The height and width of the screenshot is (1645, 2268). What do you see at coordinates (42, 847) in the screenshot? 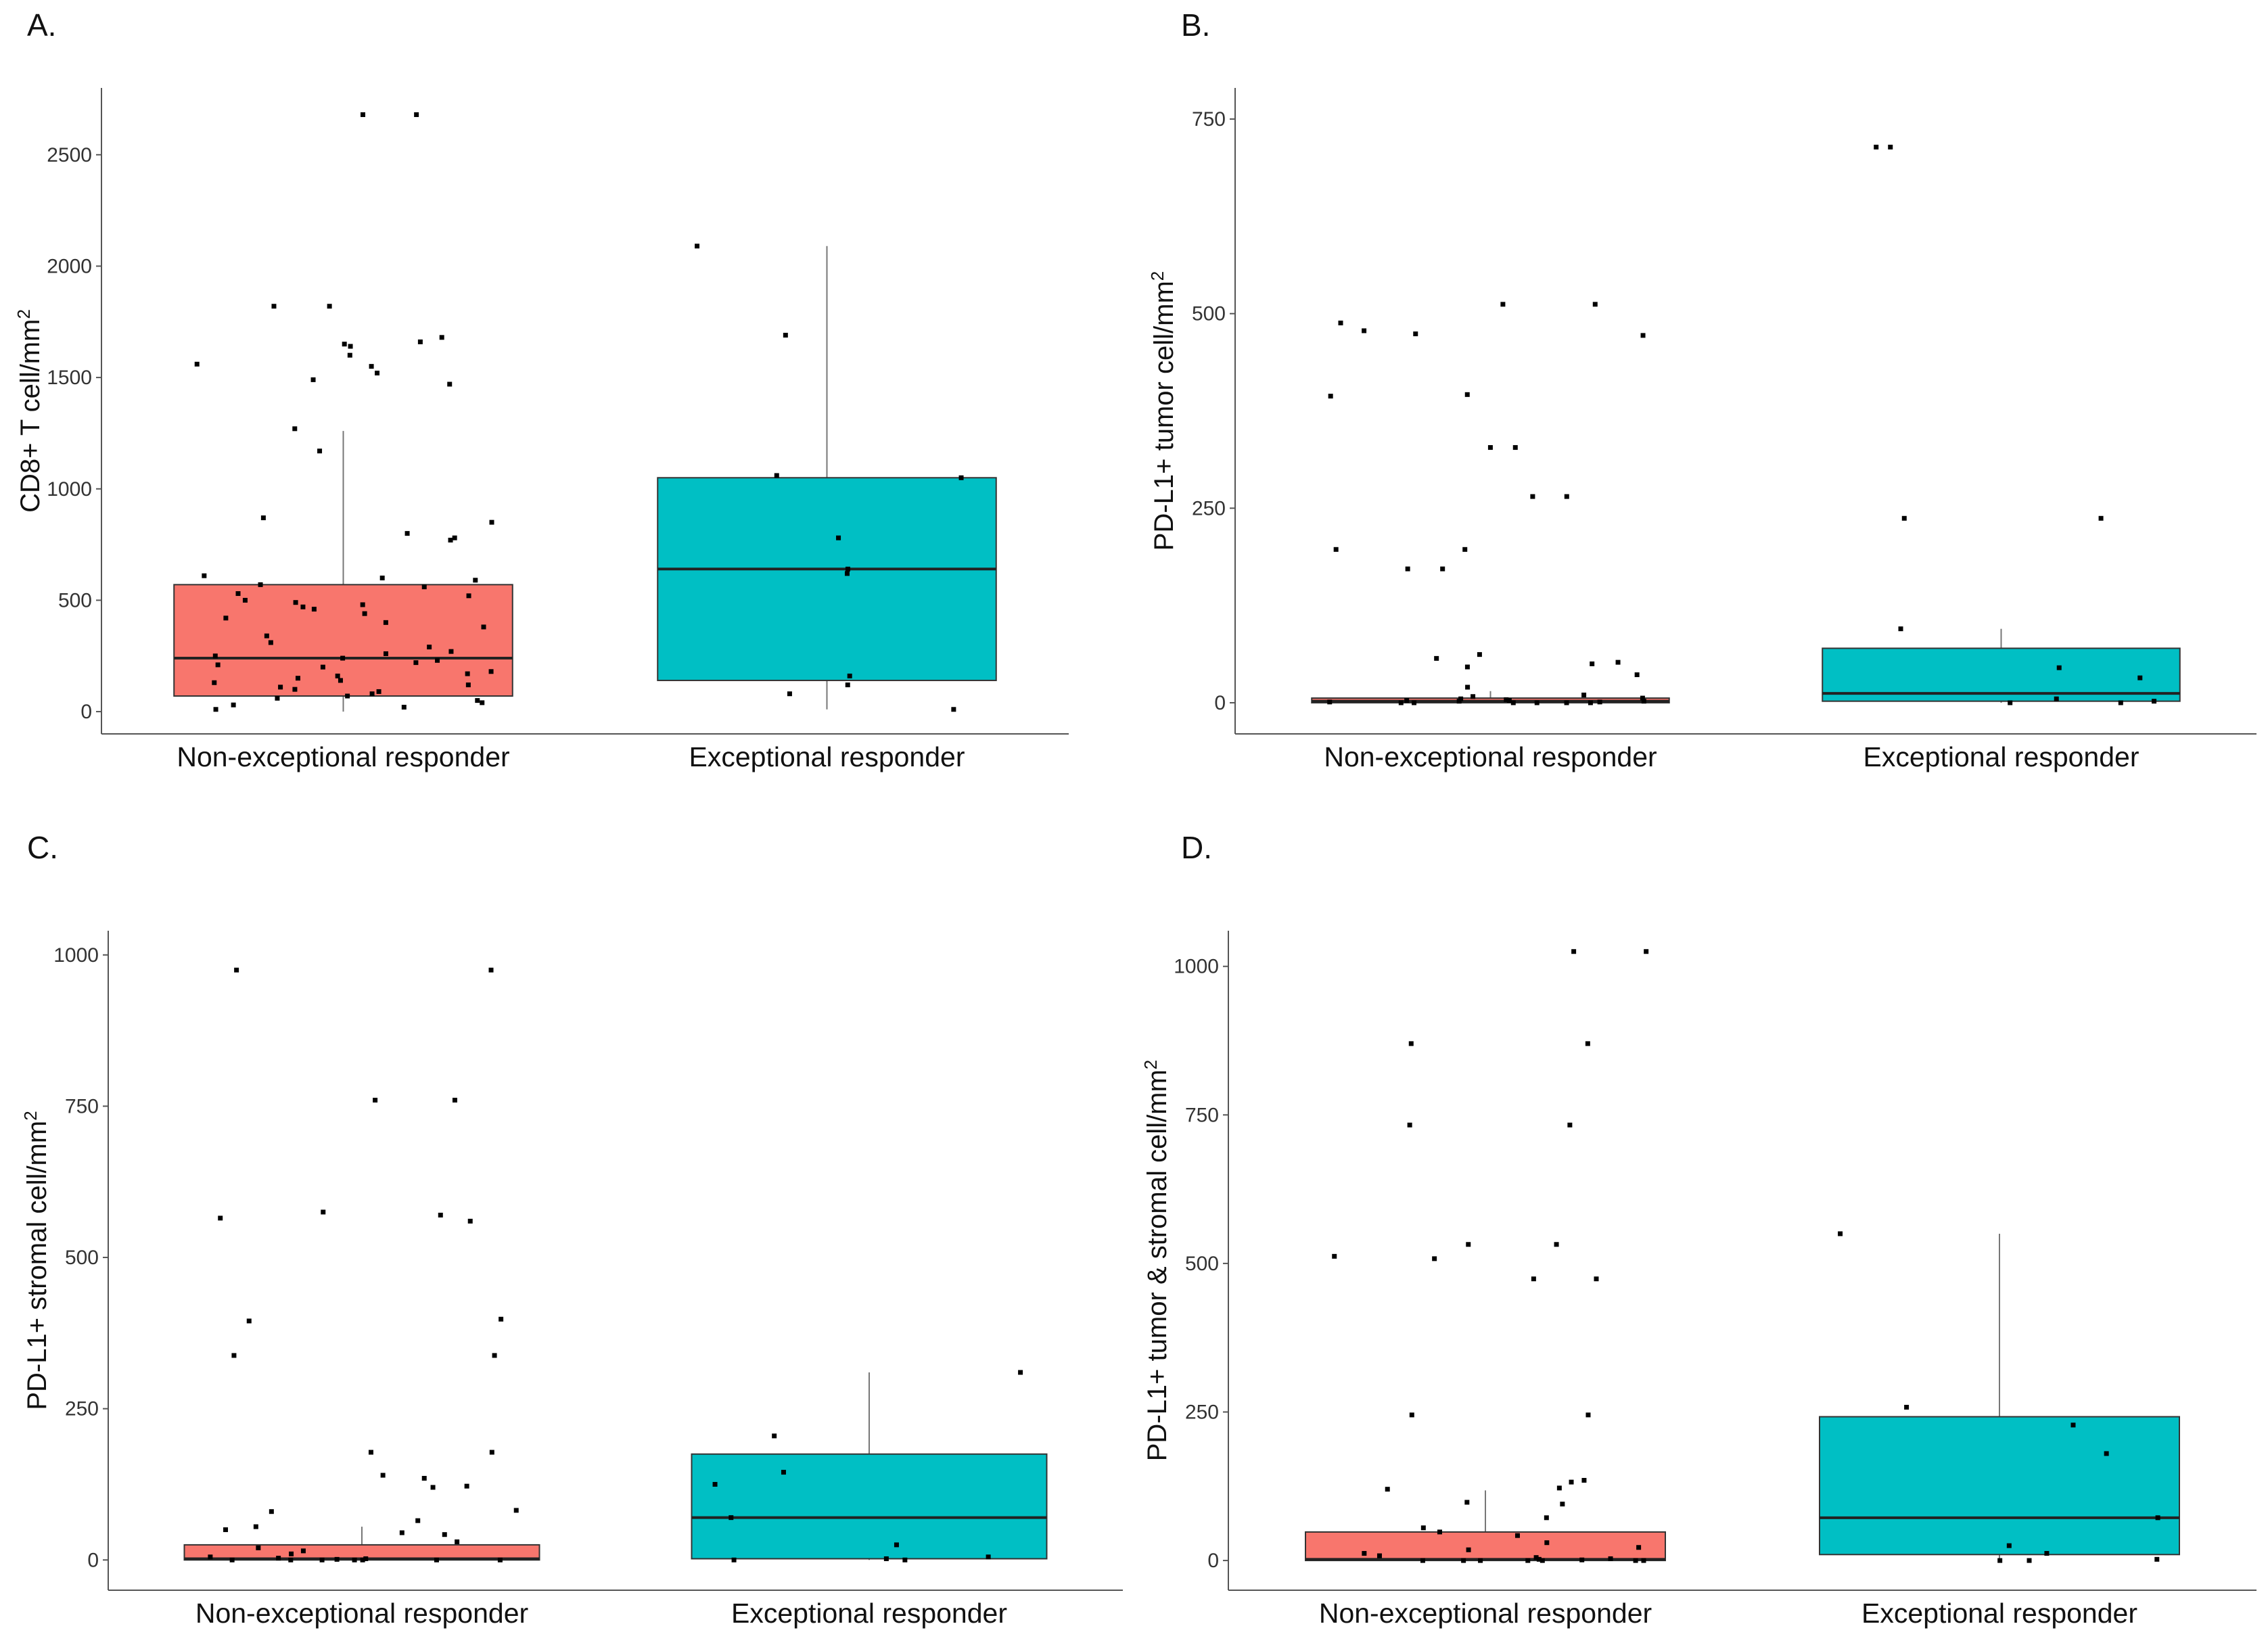
I see `panel-label: C.` at bounding box center [42, 847].